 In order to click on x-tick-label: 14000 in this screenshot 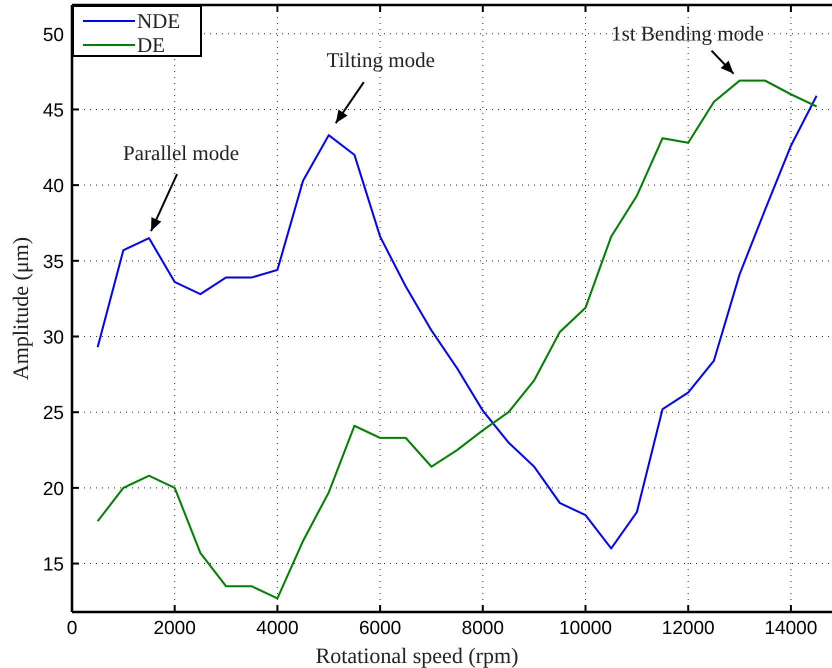, I will do `click(791, 628)`.